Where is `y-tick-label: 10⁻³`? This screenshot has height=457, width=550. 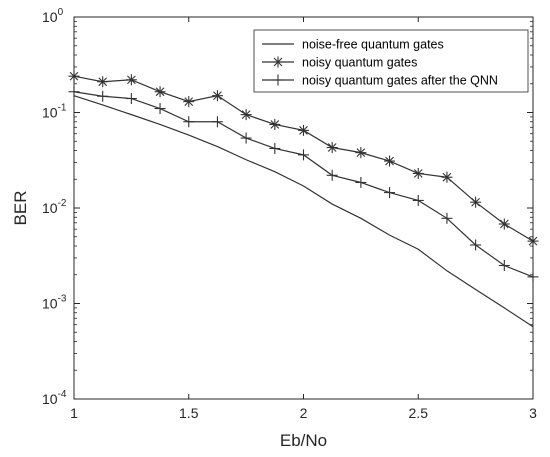
y-tick-label: 10⁻³ is located at coordinates (54, 303).